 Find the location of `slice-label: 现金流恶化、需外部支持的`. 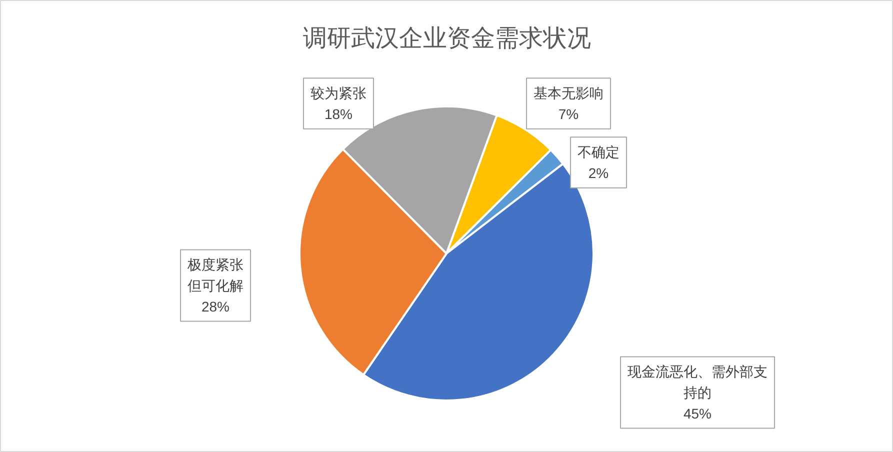

slice-label: 现金流恶化、需外部支持的 is located at coordinates (698, 382).